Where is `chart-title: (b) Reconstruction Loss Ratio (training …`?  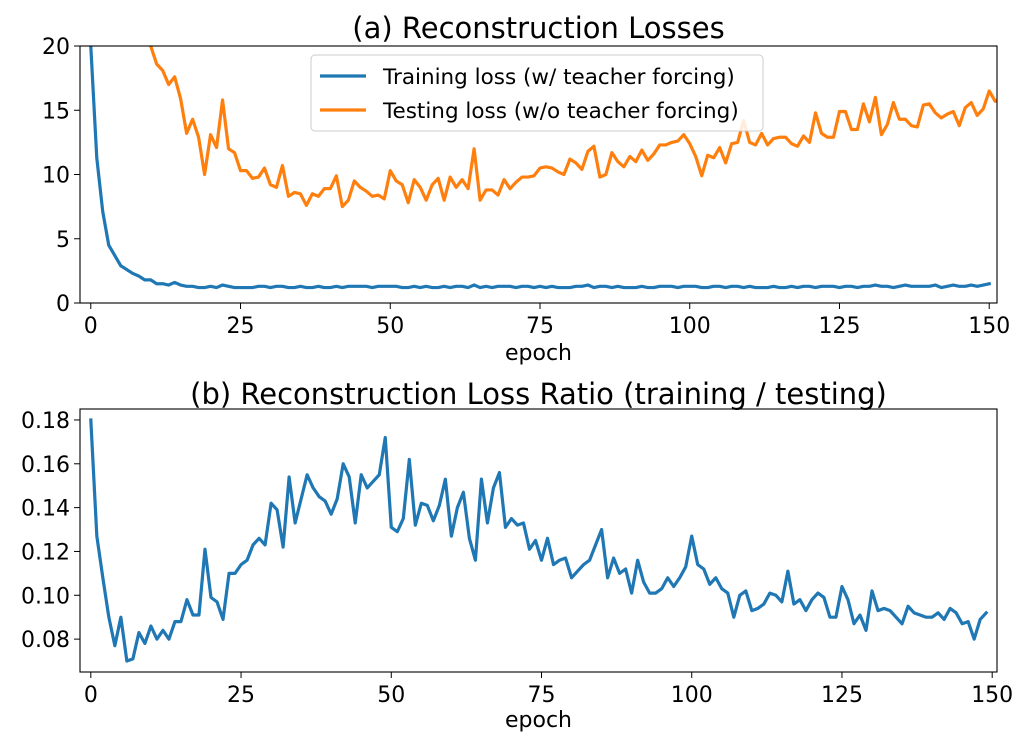 chart-title: (b) Reconstruction Loss Ratio (training … is located at coordinates (538, 394).